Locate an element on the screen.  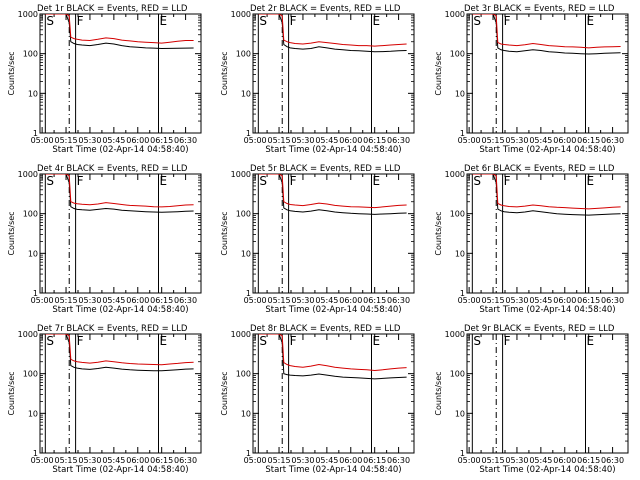
panel-title: Det 5r BLACK = Events, RED = LLD is located at coordinates (325, 169).